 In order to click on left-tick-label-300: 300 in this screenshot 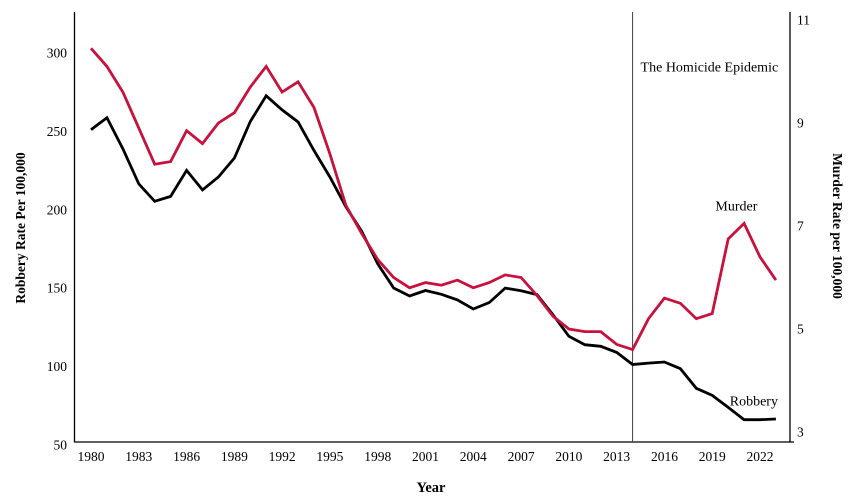, I will do `click(57, 53)`.